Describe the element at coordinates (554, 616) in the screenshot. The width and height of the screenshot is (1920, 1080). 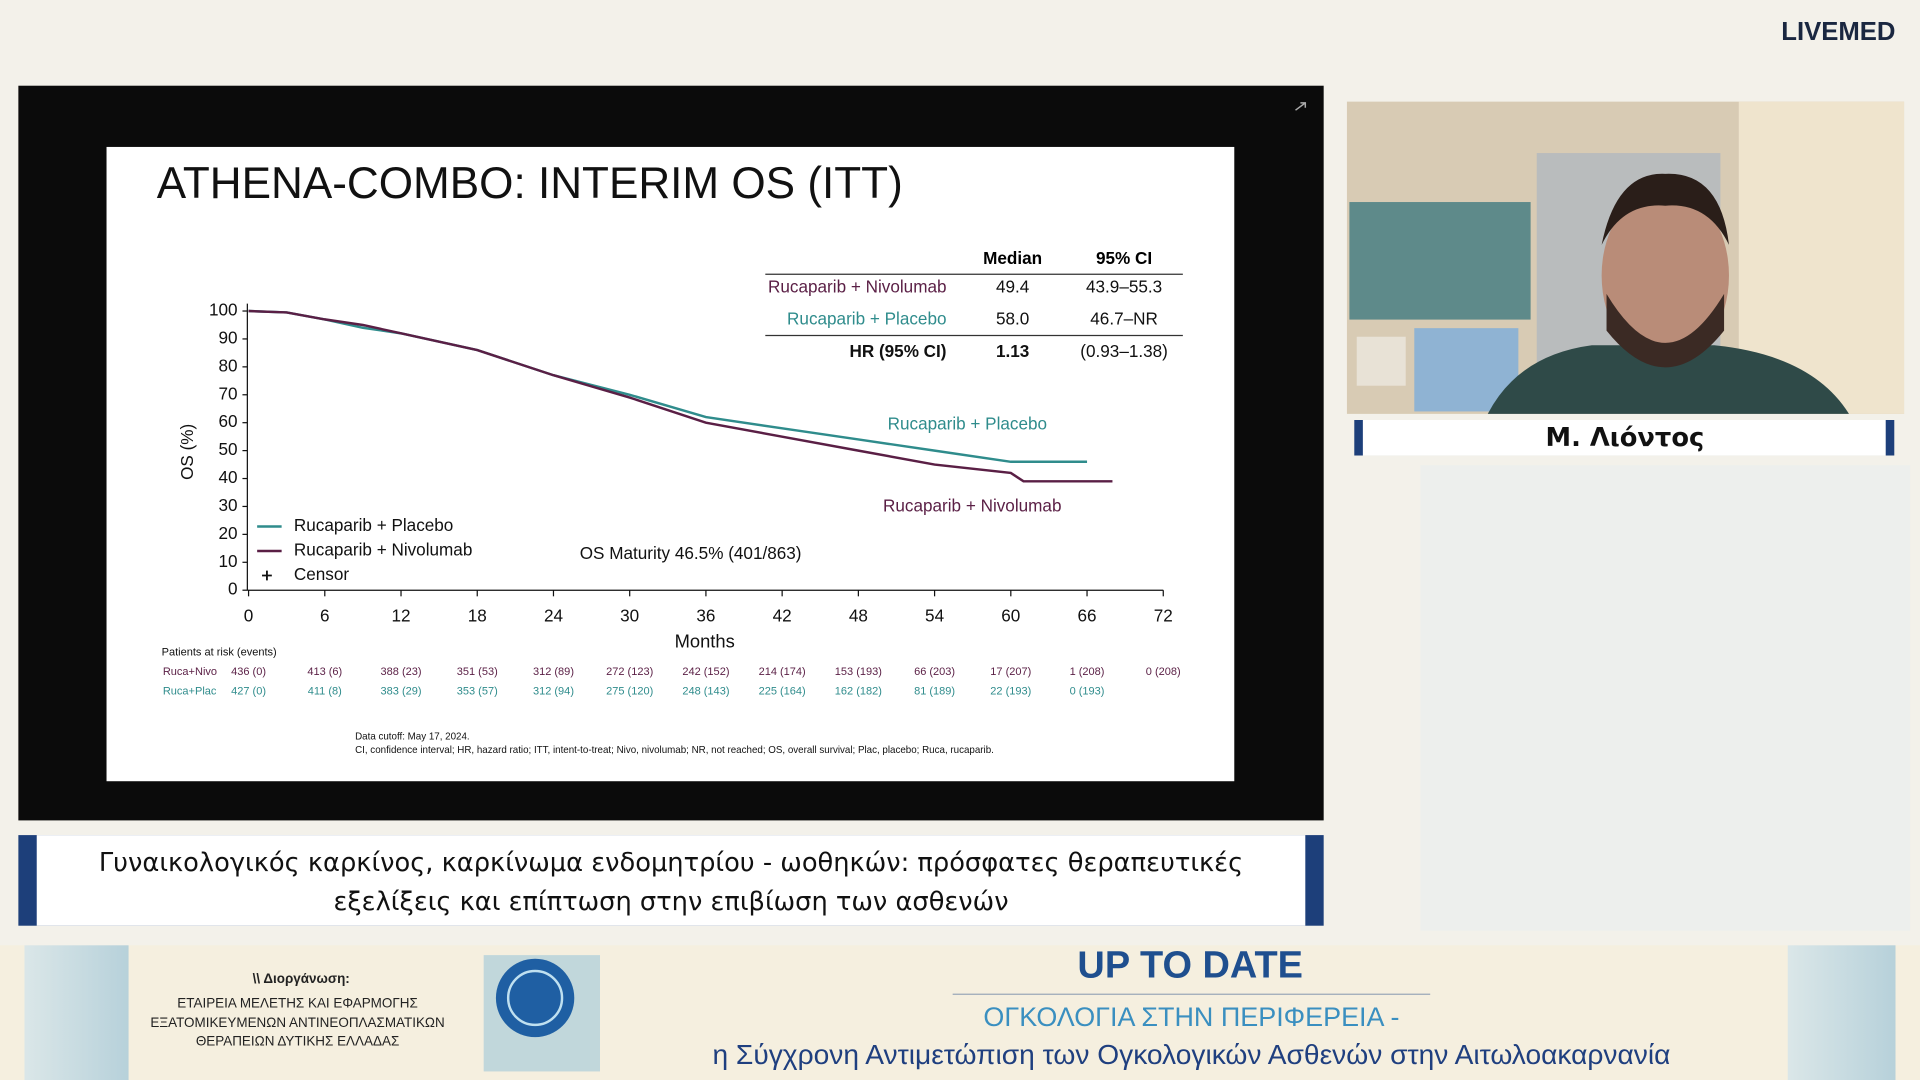
I see `x-tick-label: 24` at that location.